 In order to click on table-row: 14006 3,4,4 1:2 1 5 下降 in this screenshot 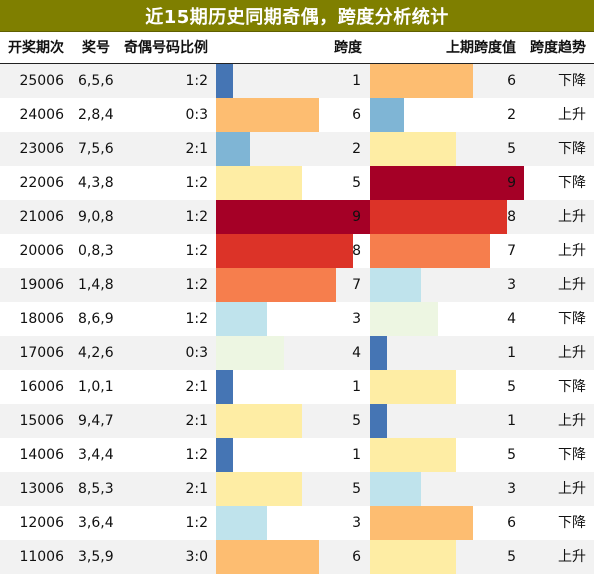, I will do `click(297, 455)`.